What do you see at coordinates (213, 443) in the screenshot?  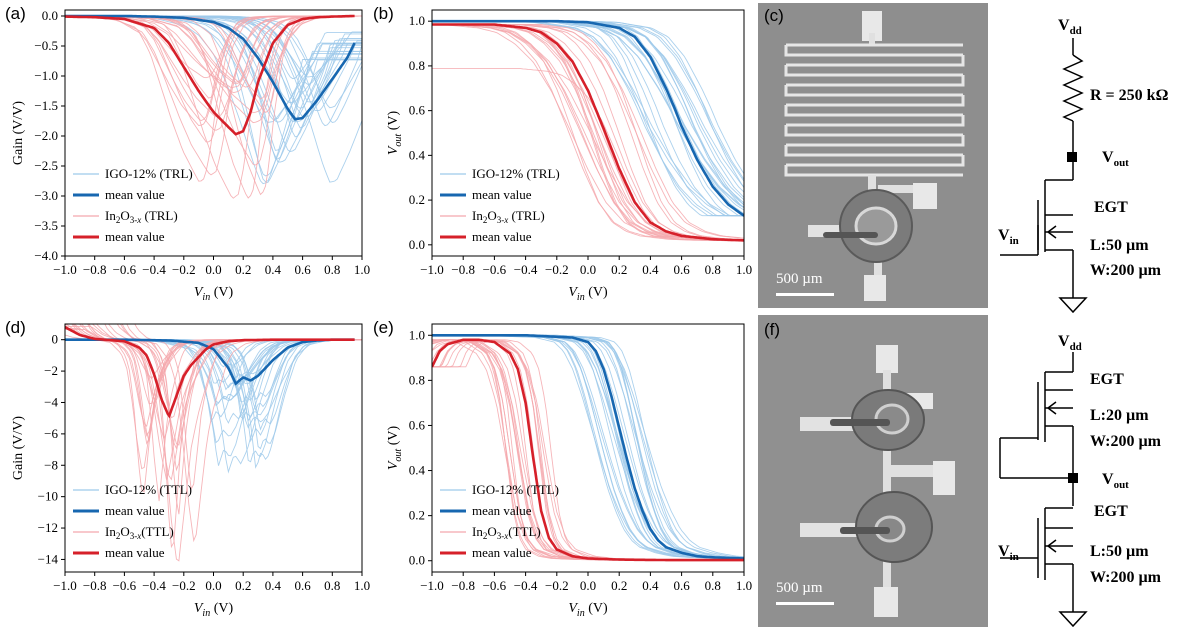 I see `plot-area-d` at bounding box center [213, 443].